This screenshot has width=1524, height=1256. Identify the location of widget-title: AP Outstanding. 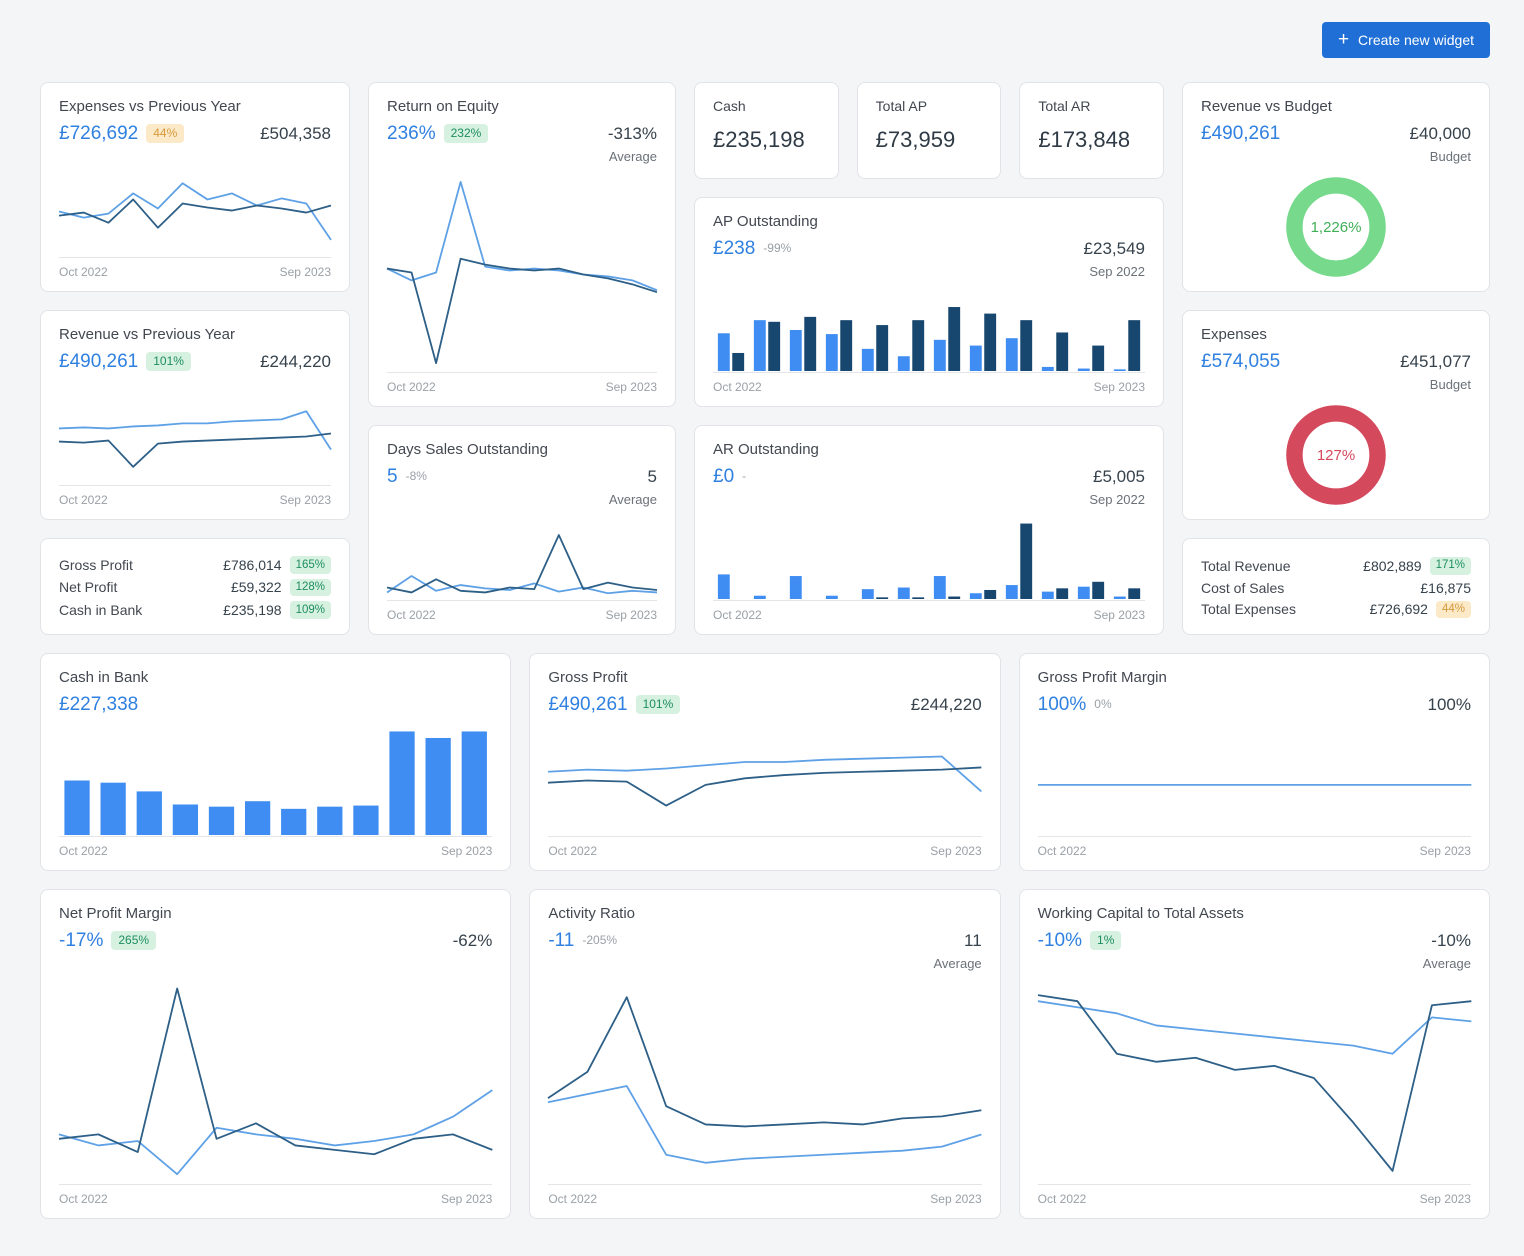
(765, 221).